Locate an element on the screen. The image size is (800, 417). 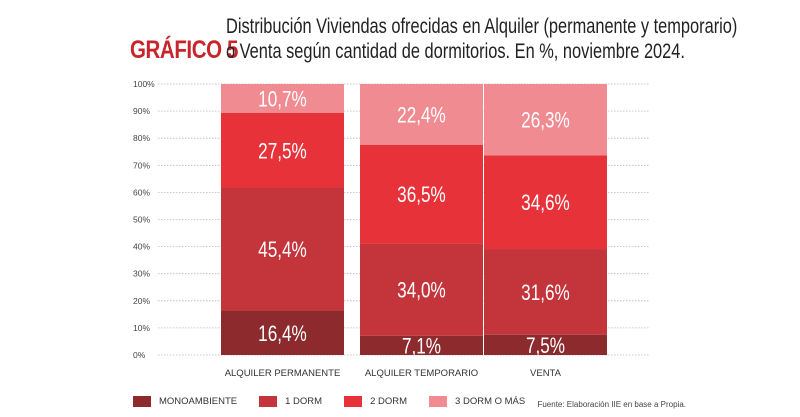
y-tick-label: 10% is located at coordinates (141, 328).